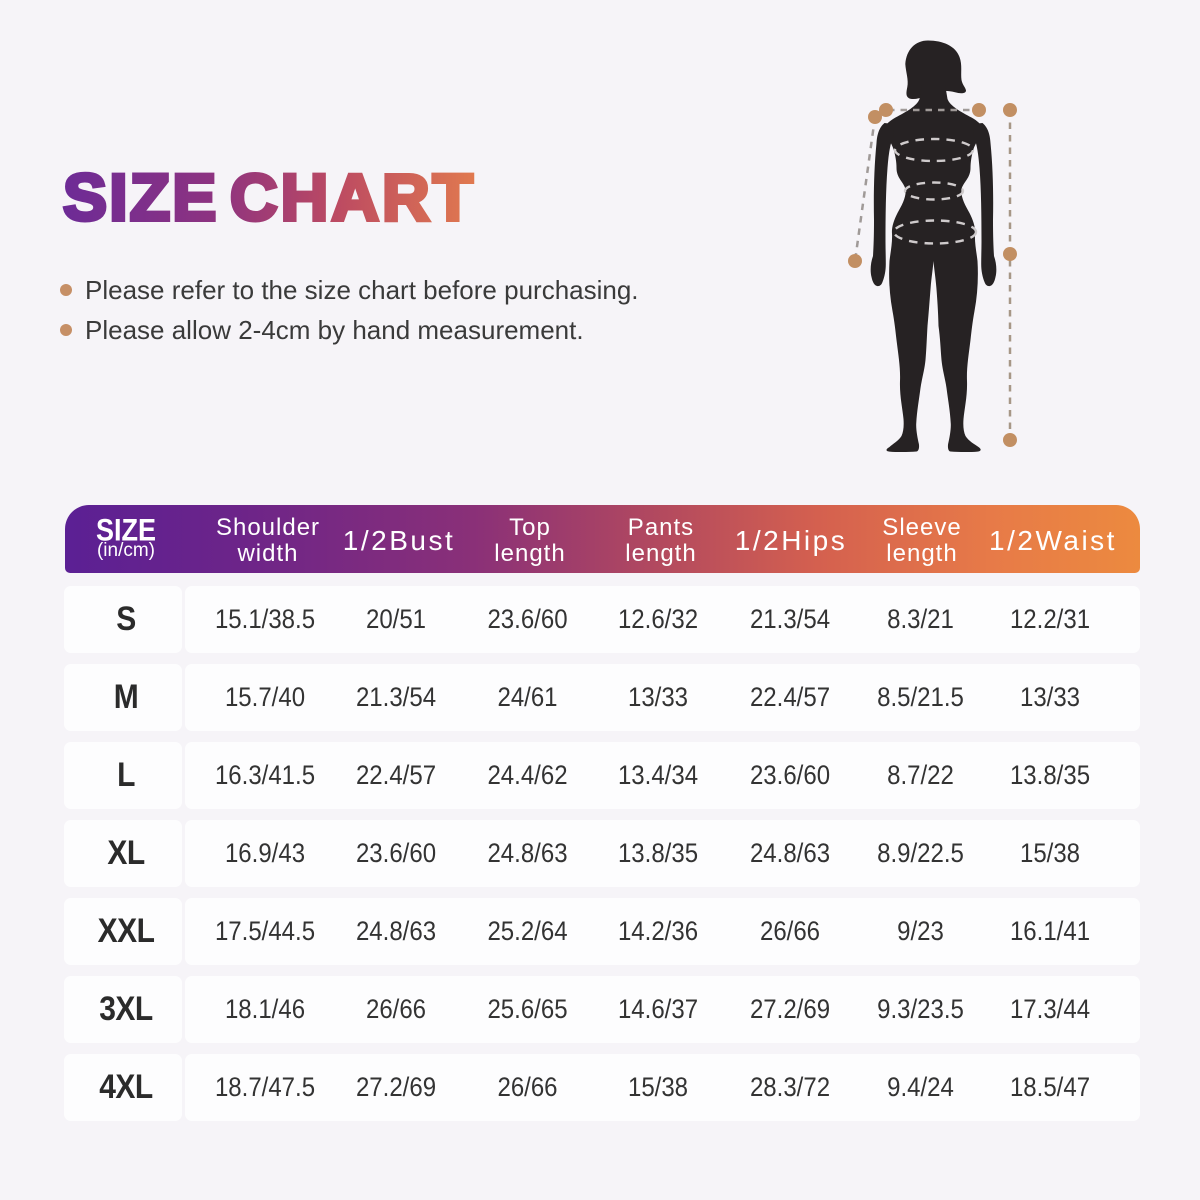 Image resolution: width=1200 pixels, height=1200 pixels. What do you see at coordinates (353, 196) in the screenshot?
I see `svg-text: CHART` at bounding box center [353, 196].